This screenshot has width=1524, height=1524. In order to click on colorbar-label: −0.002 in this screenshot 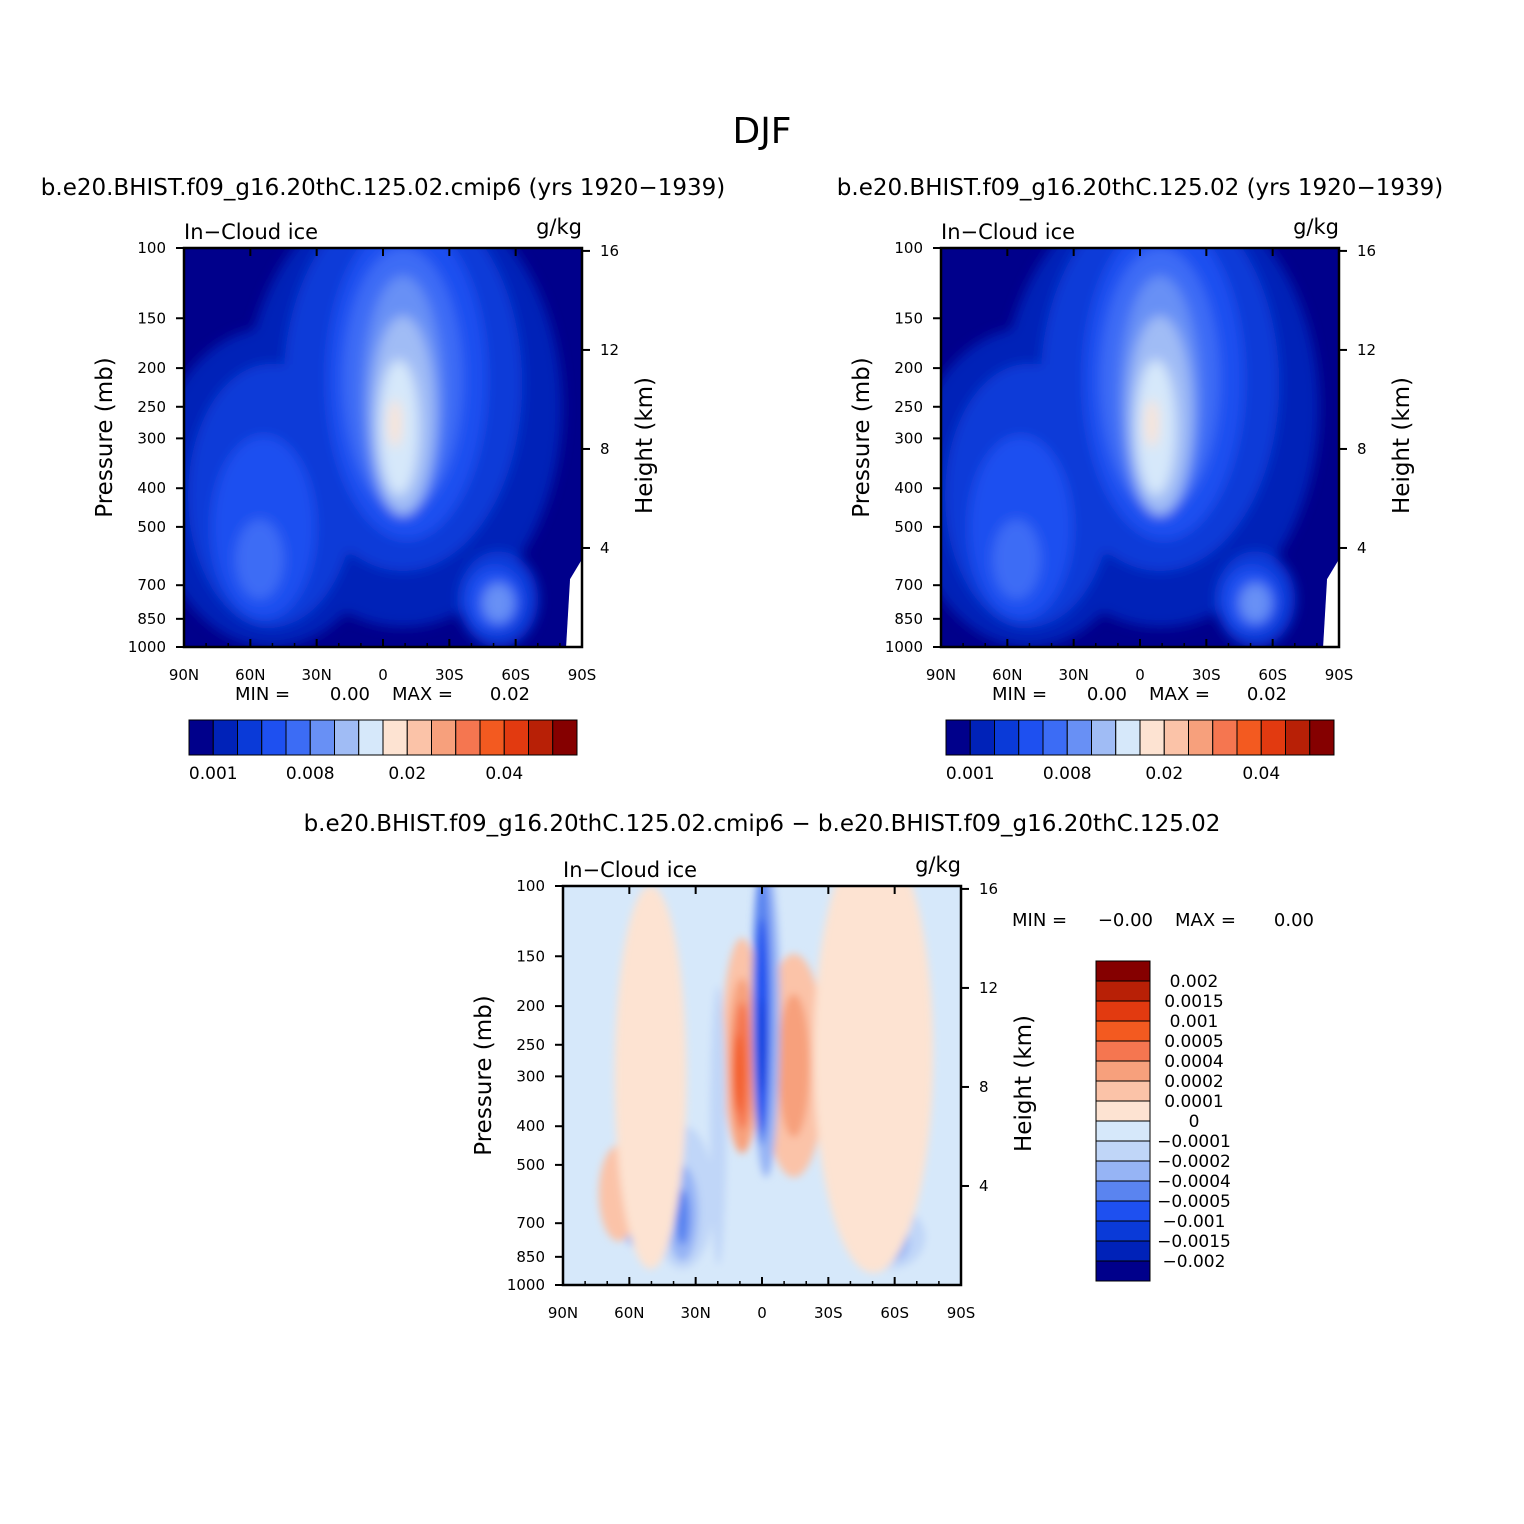, I will do `click(1194, 1262)`.